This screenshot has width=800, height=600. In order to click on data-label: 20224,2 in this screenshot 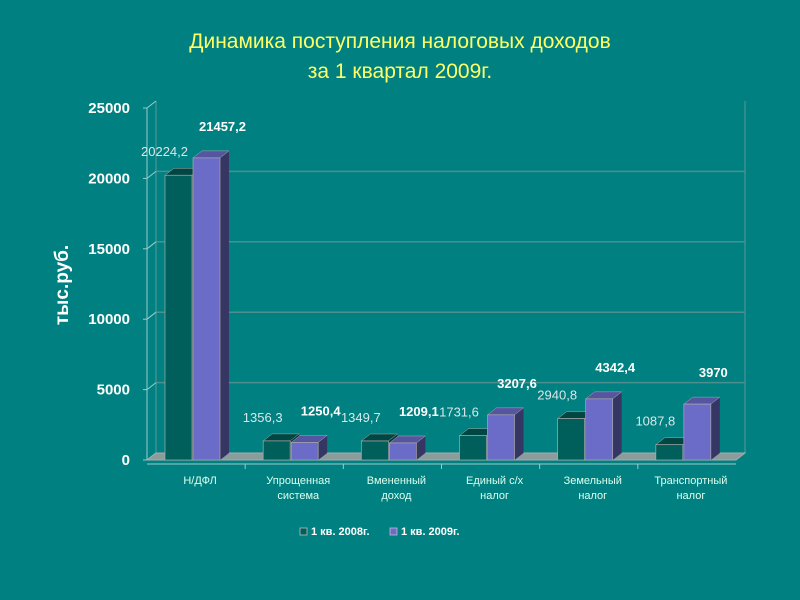, I will do `click(164, 151)`.